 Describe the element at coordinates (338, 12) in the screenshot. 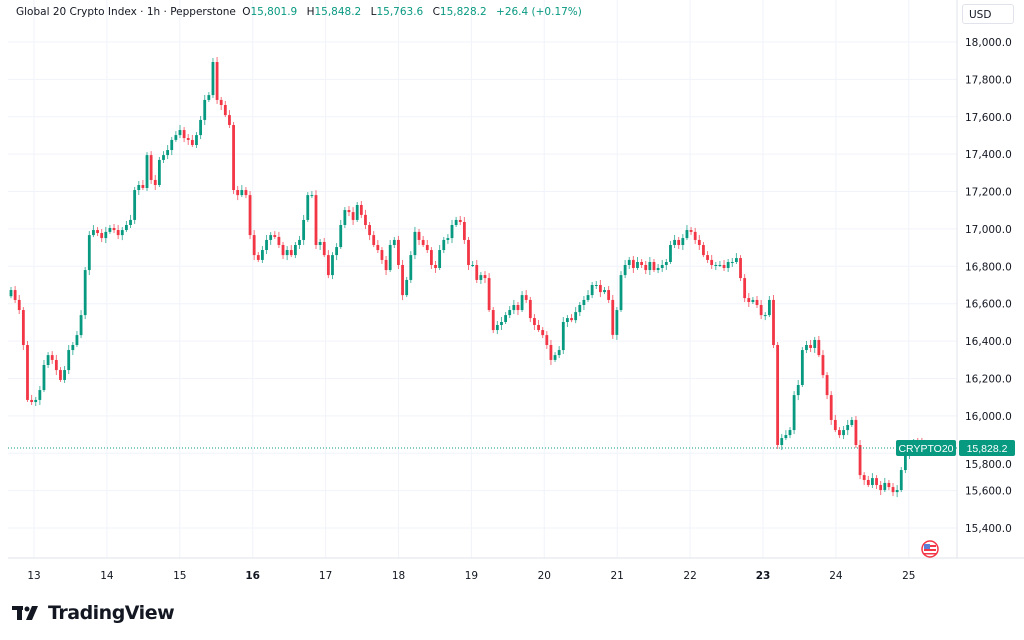

I see `high-value: 15,848.2` at that location.